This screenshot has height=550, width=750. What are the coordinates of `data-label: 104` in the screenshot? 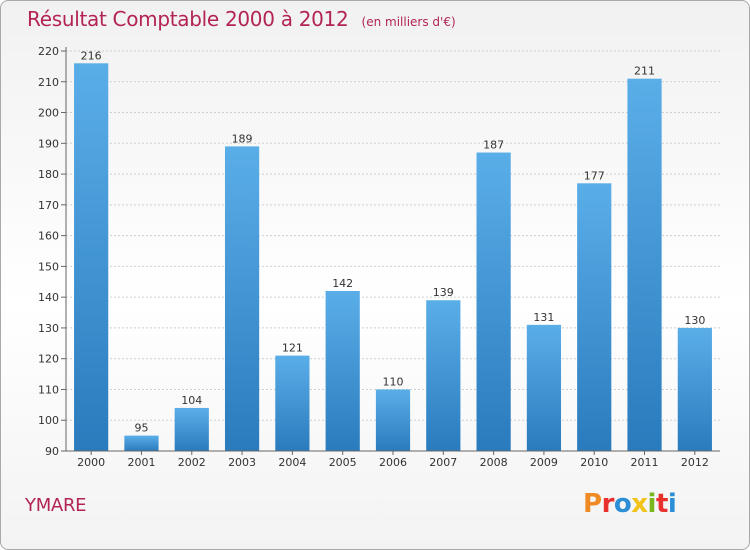 It's located at (191, 400).